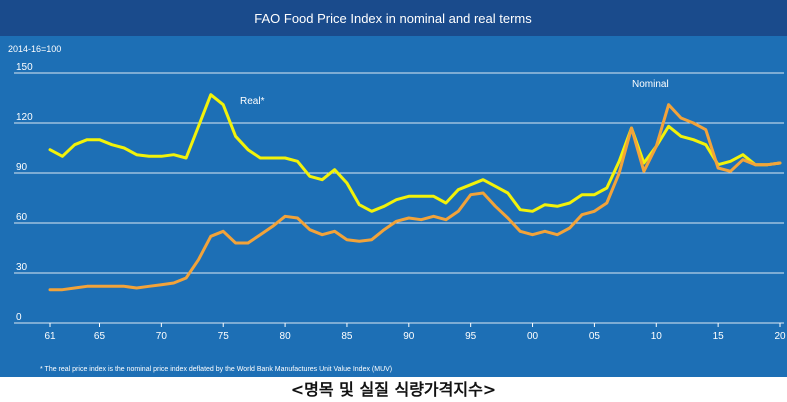 Image resolution: width=787 pixels, height=402 pixels. Describe the element at coordinates (24, 67) in the screenshot. I see `y-tick-label: 150` at that location.